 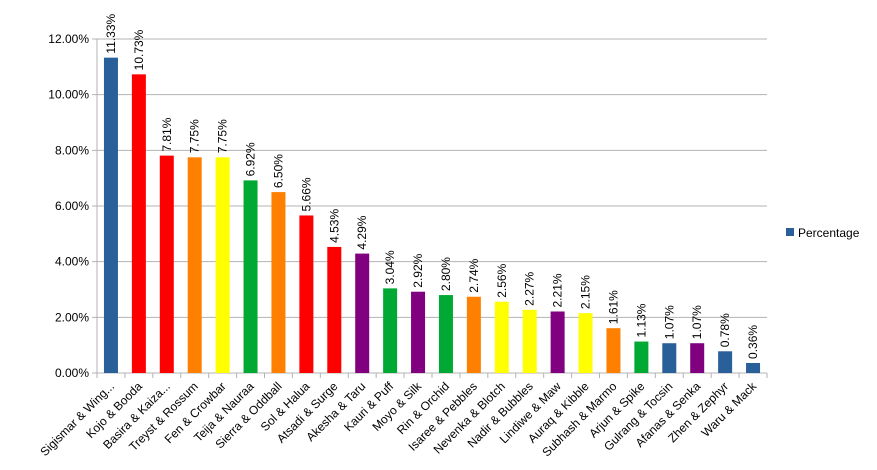 I want to click on y-tick-label: 6.00%, so click(x=72, y=206).